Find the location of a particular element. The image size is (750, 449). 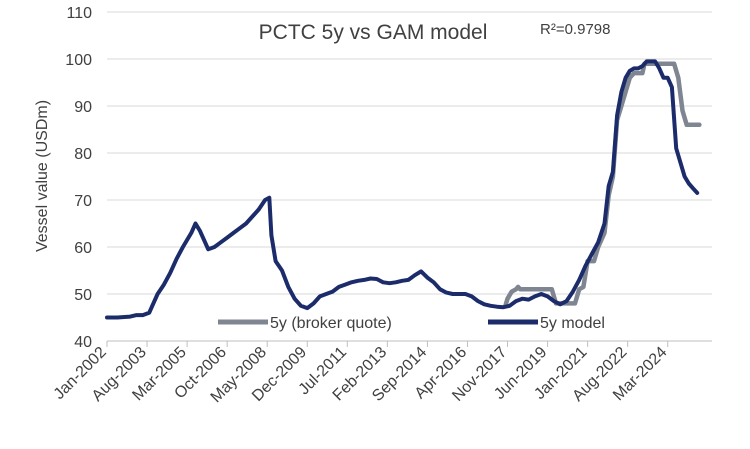

y-tick-label: 70 is located at coordinates (83, 201).